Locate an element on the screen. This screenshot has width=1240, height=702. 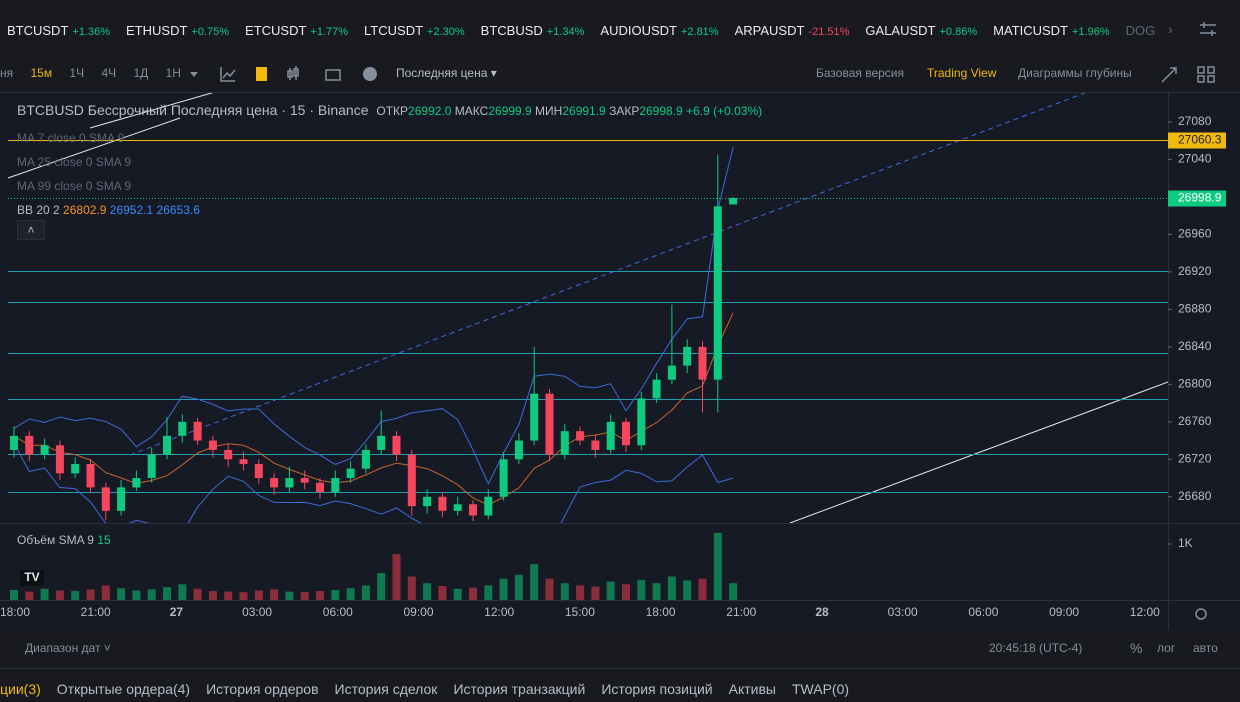
ticker-arrow: › is located at coordinates (1170, 29).